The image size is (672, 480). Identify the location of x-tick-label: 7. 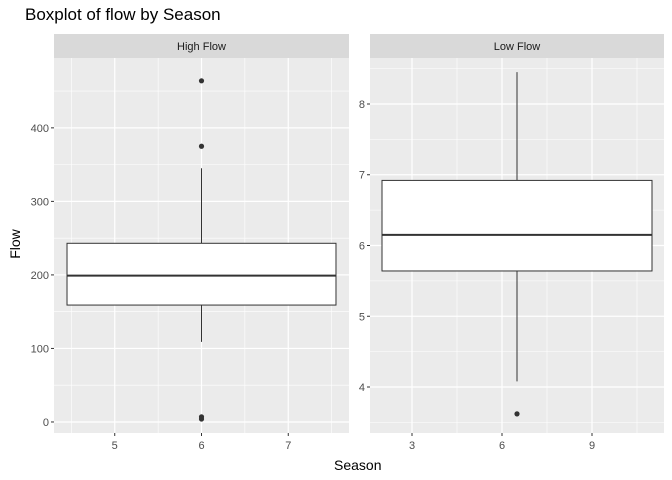
(288, 446).